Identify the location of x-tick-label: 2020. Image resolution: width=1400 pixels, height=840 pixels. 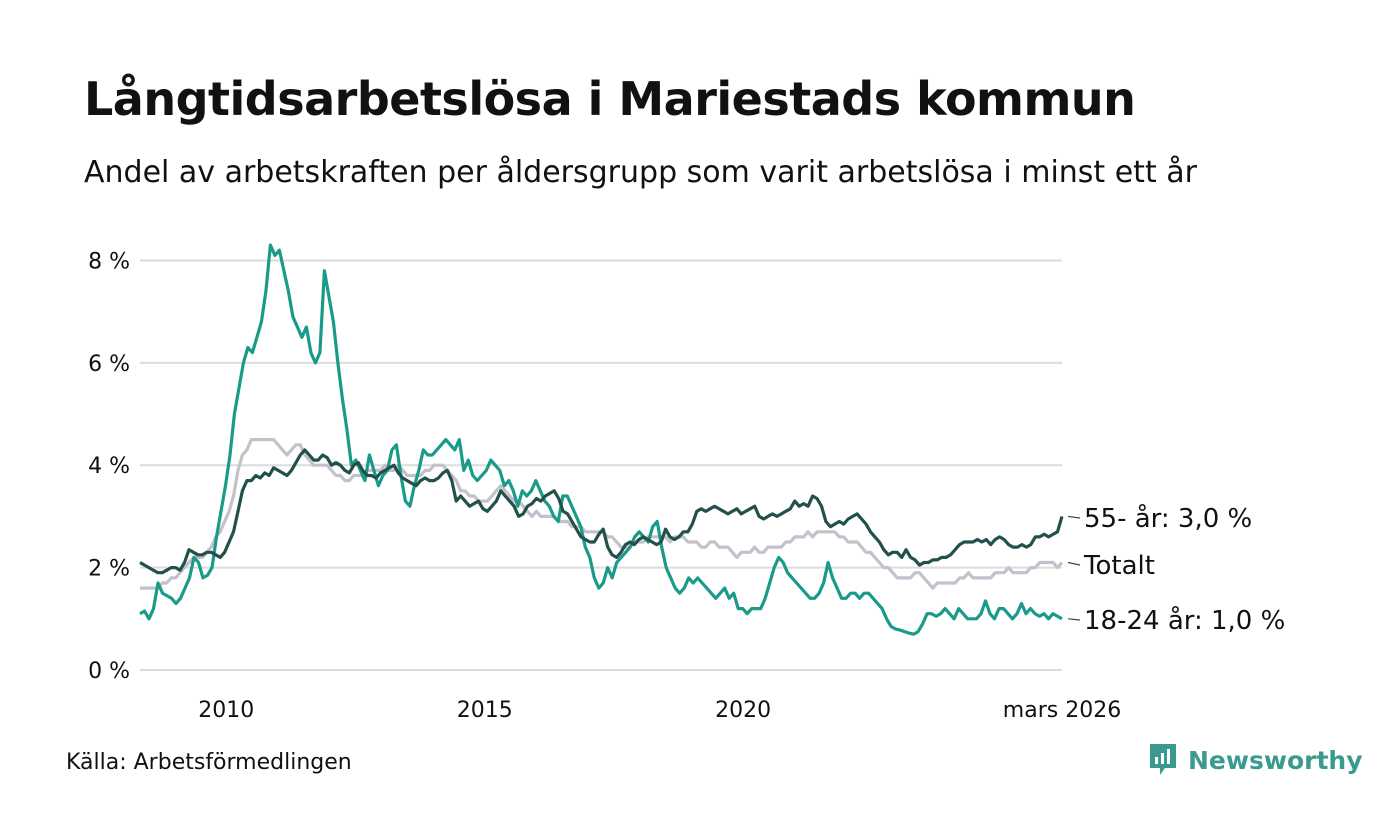
(743, 710).